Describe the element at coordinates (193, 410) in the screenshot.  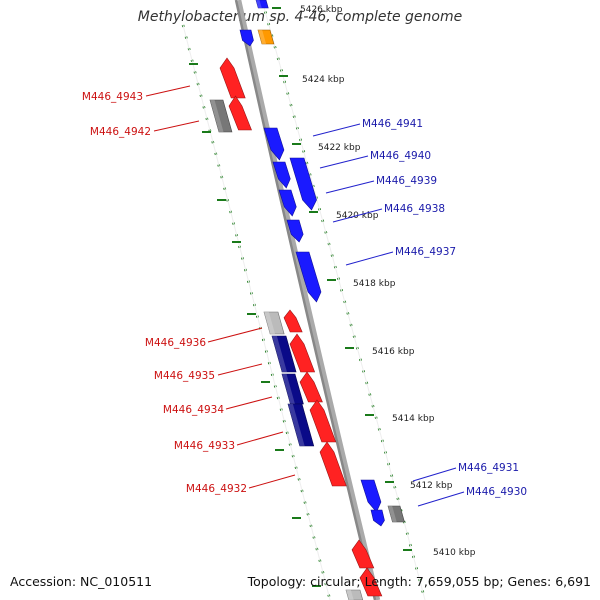
I see `reverse-gene-label: M446_4934` at that location.